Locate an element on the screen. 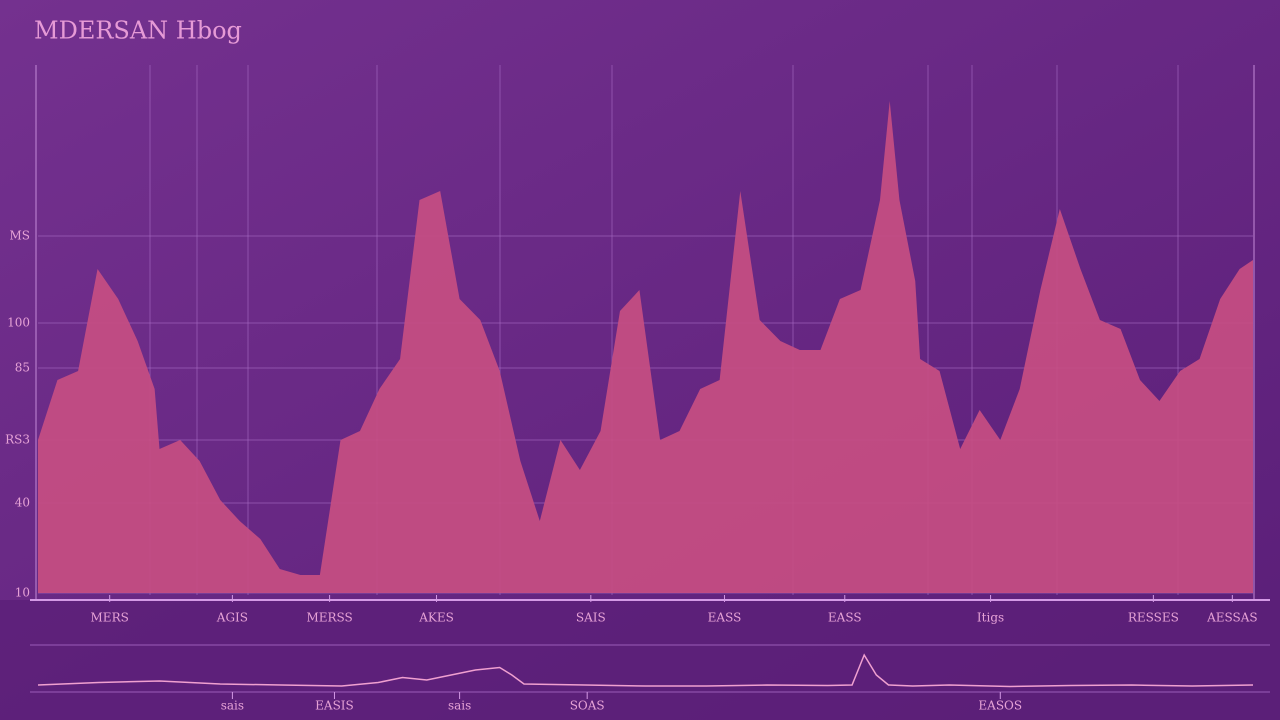  y-tick-label: 85 is located at coordinates (22, 368).